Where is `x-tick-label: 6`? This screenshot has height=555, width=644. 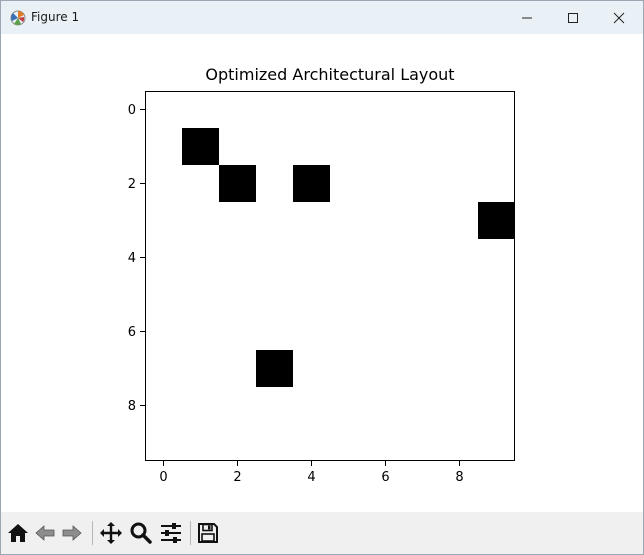
x-tick-label: 6 is located at coordinates (385, 477).